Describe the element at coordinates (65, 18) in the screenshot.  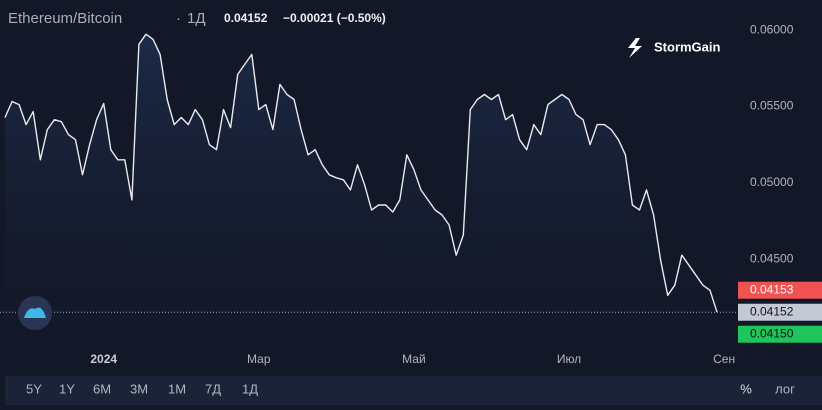
I see `symbol-title: Ethereum/Bitcoin` at that location.